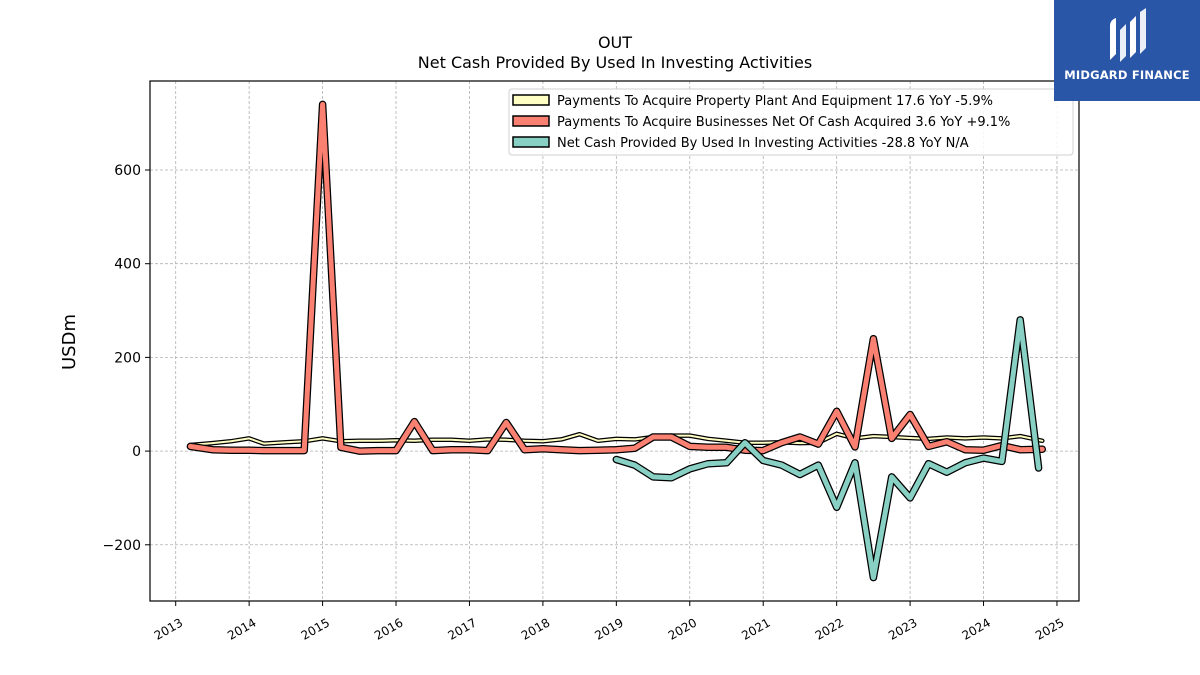 Image resolution: width=1200 pixels, height=675 pixels. Describe the element at coordinates (976, 628) in the screenshot. I see `x-tick-label: 2024` at that location.